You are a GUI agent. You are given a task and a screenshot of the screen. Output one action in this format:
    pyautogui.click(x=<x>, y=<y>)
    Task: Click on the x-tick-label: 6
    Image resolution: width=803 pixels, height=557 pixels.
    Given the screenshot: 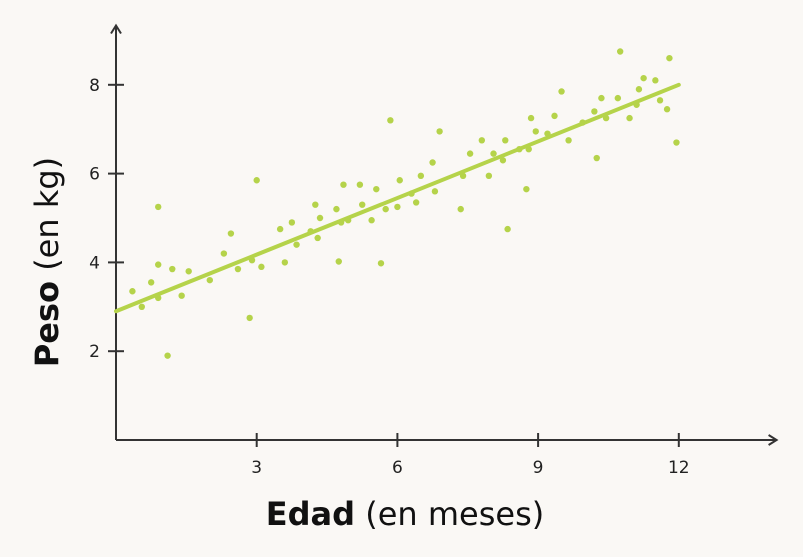 What is the action you would take?
    pyautogui.click(x=397, y=468)
    